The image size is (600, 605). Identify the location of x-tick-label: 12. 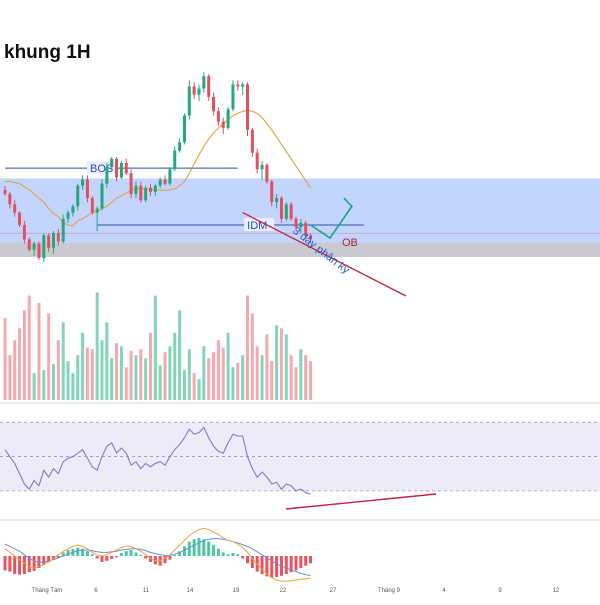
(556, 591).